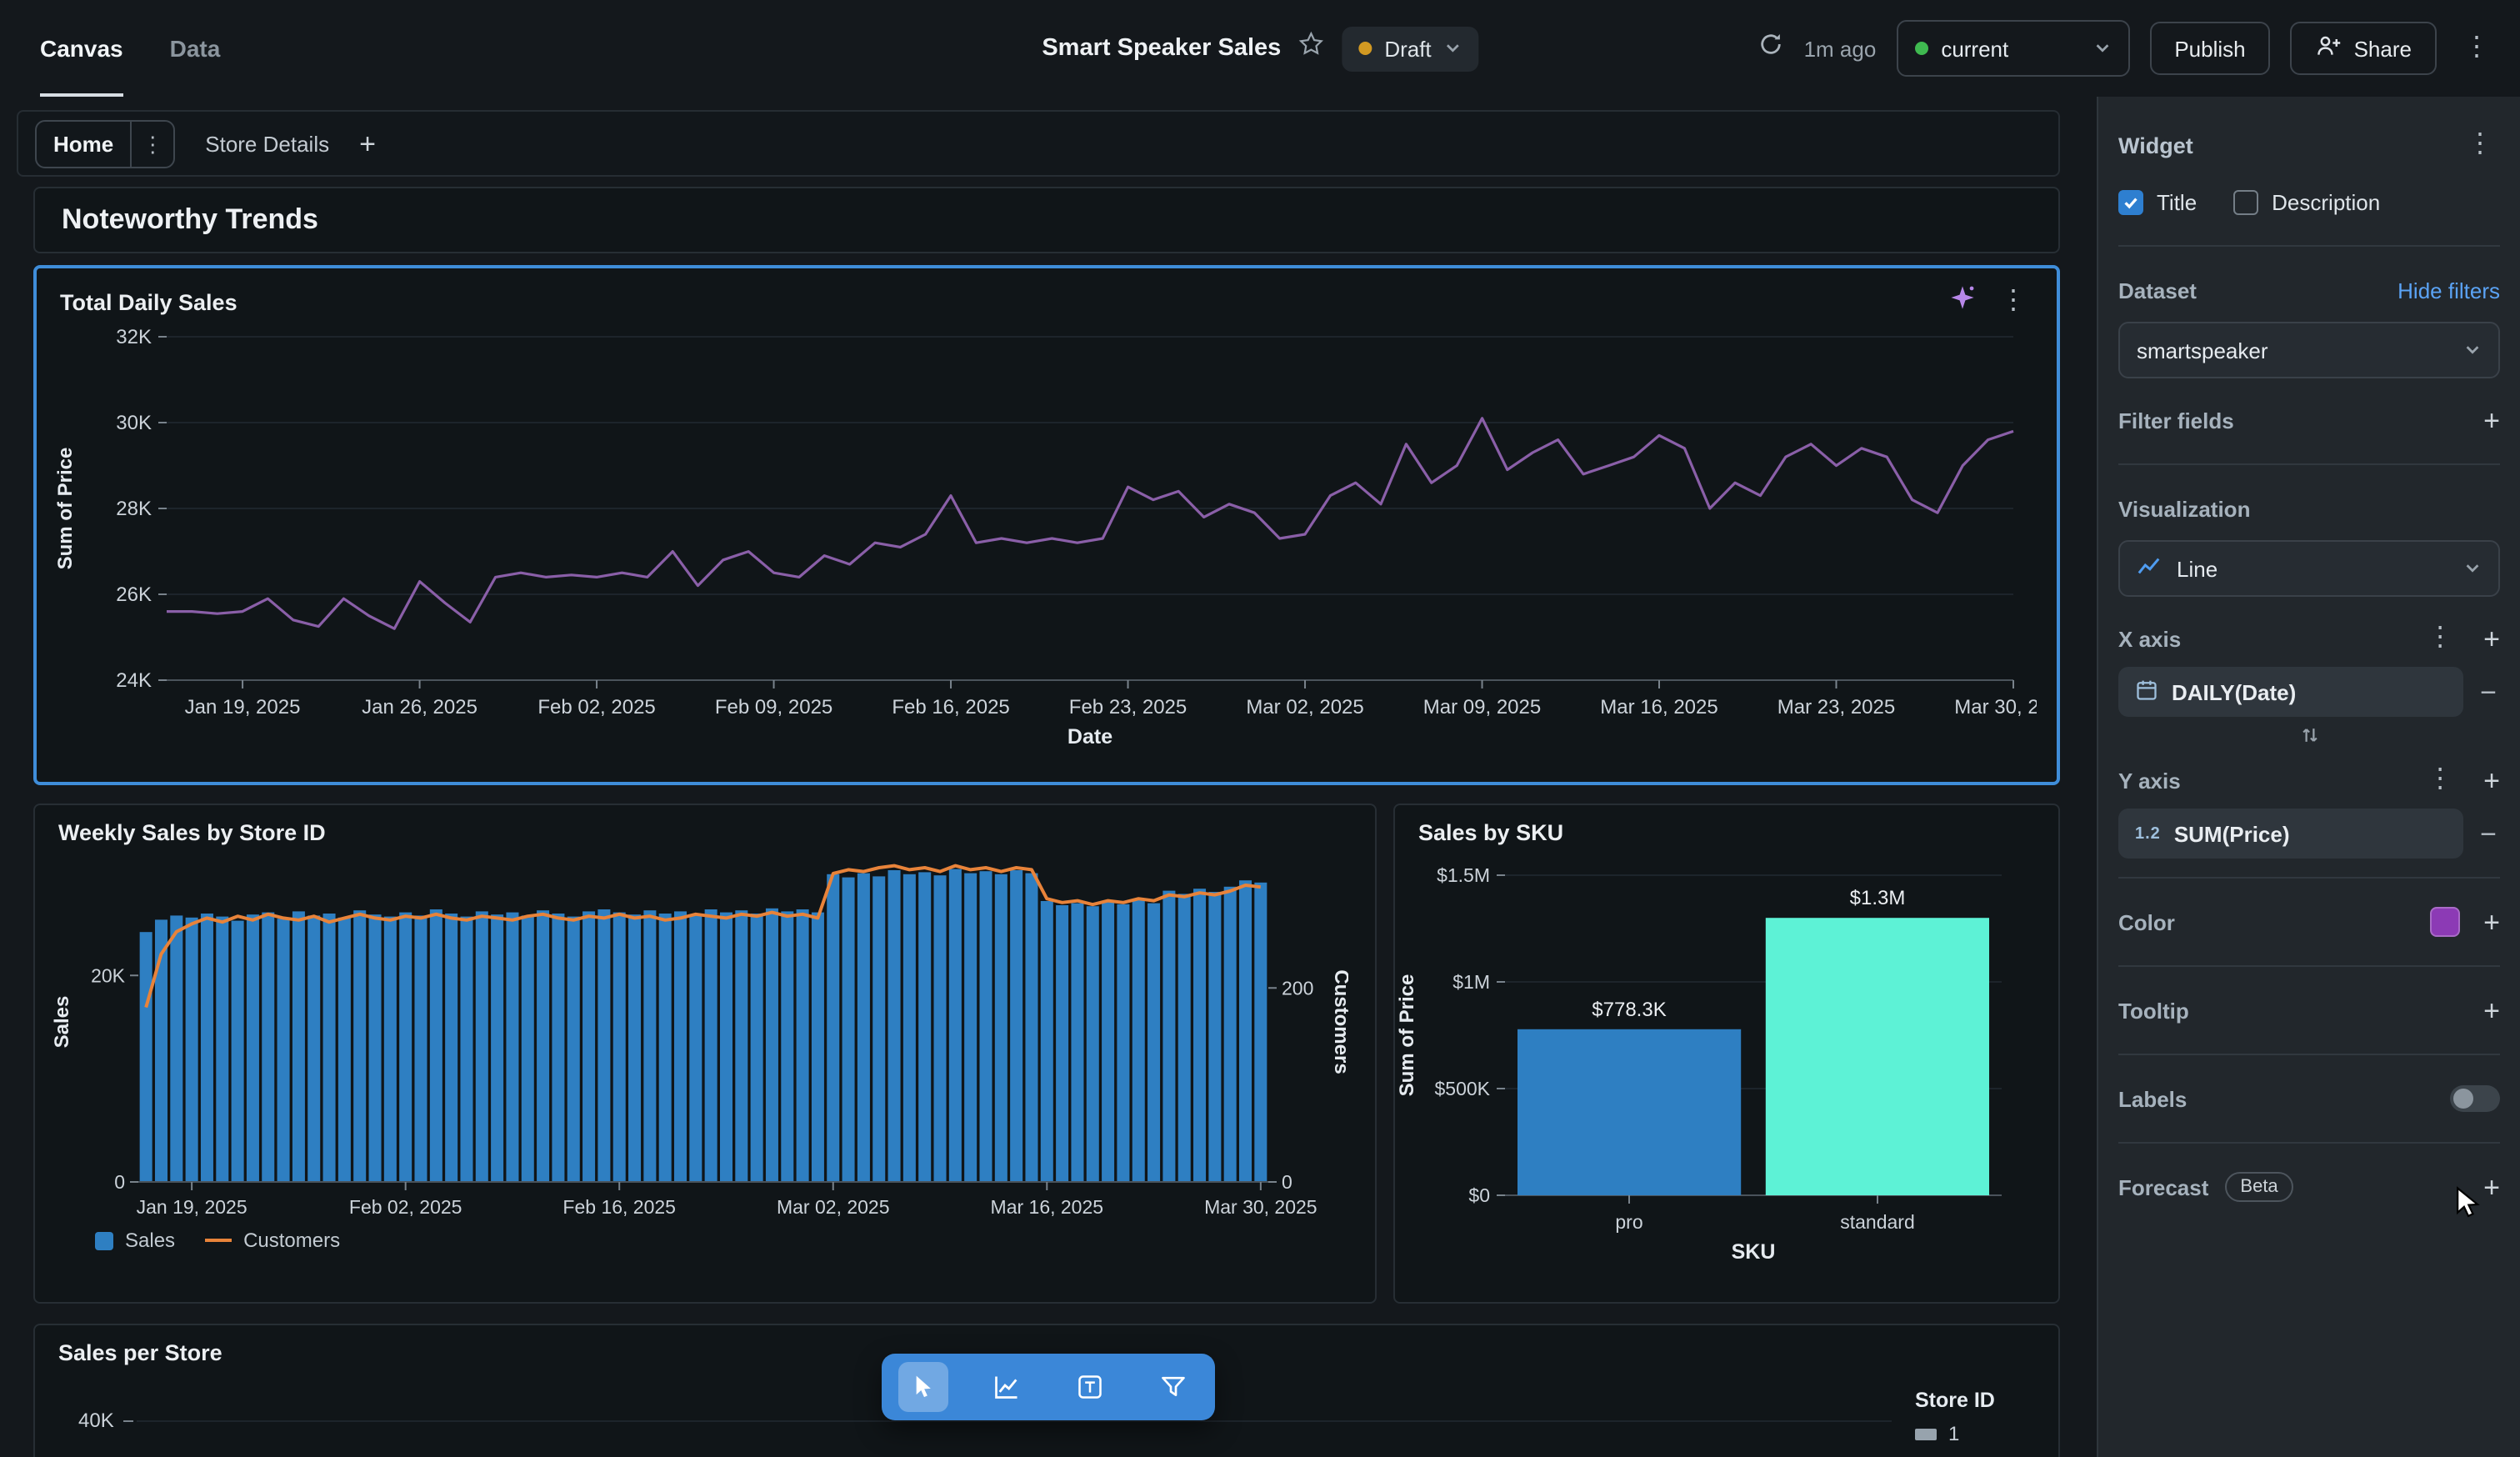 Image resolution: width=2520 pixels, height=1457 pixels. I want to click on svg-text: pro, so click(1628, 1222).